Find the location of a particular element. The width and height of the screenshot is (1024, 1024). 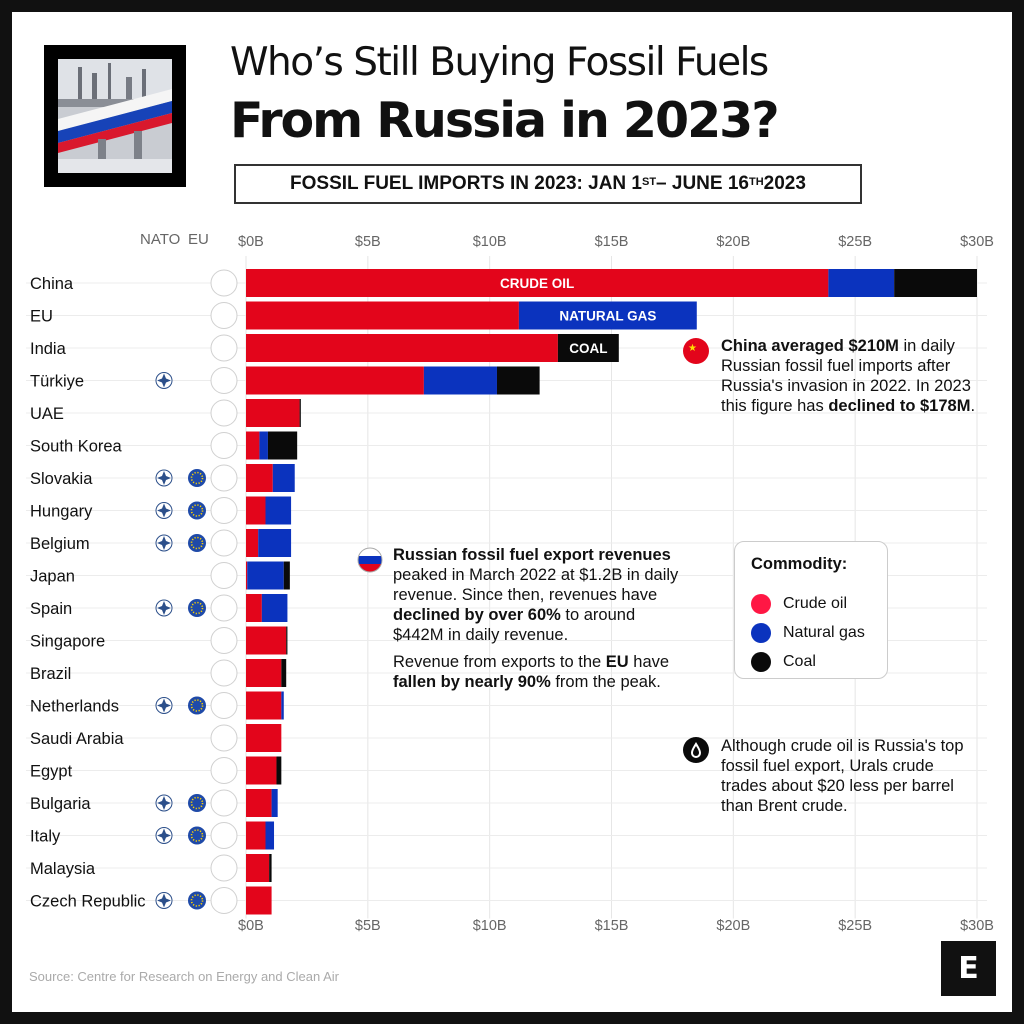

x-tick-label-bottom: $20B is located at coordinates (733, 926).